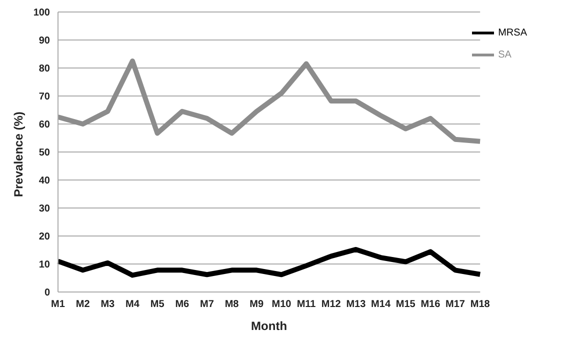  Describe the element at coordinates (44, 265) in the screenshot. I see `y-tick-label: 10` at that location.